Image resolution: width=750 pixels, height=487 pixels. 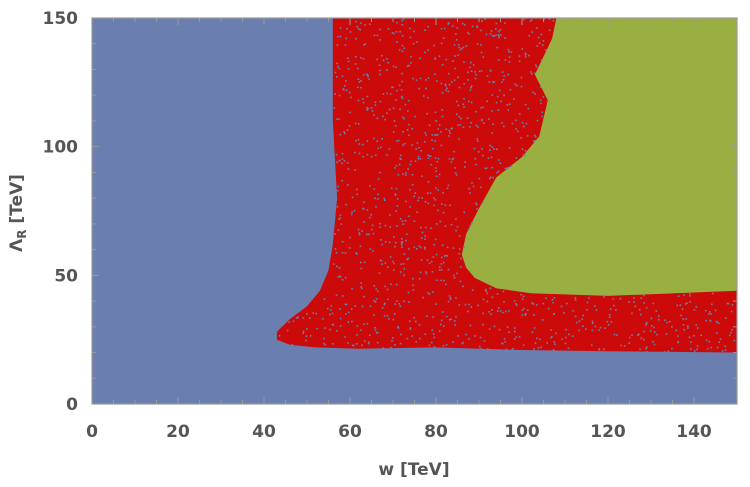 I want to click on y-tick-label: 0, so click(x=72, y=405).